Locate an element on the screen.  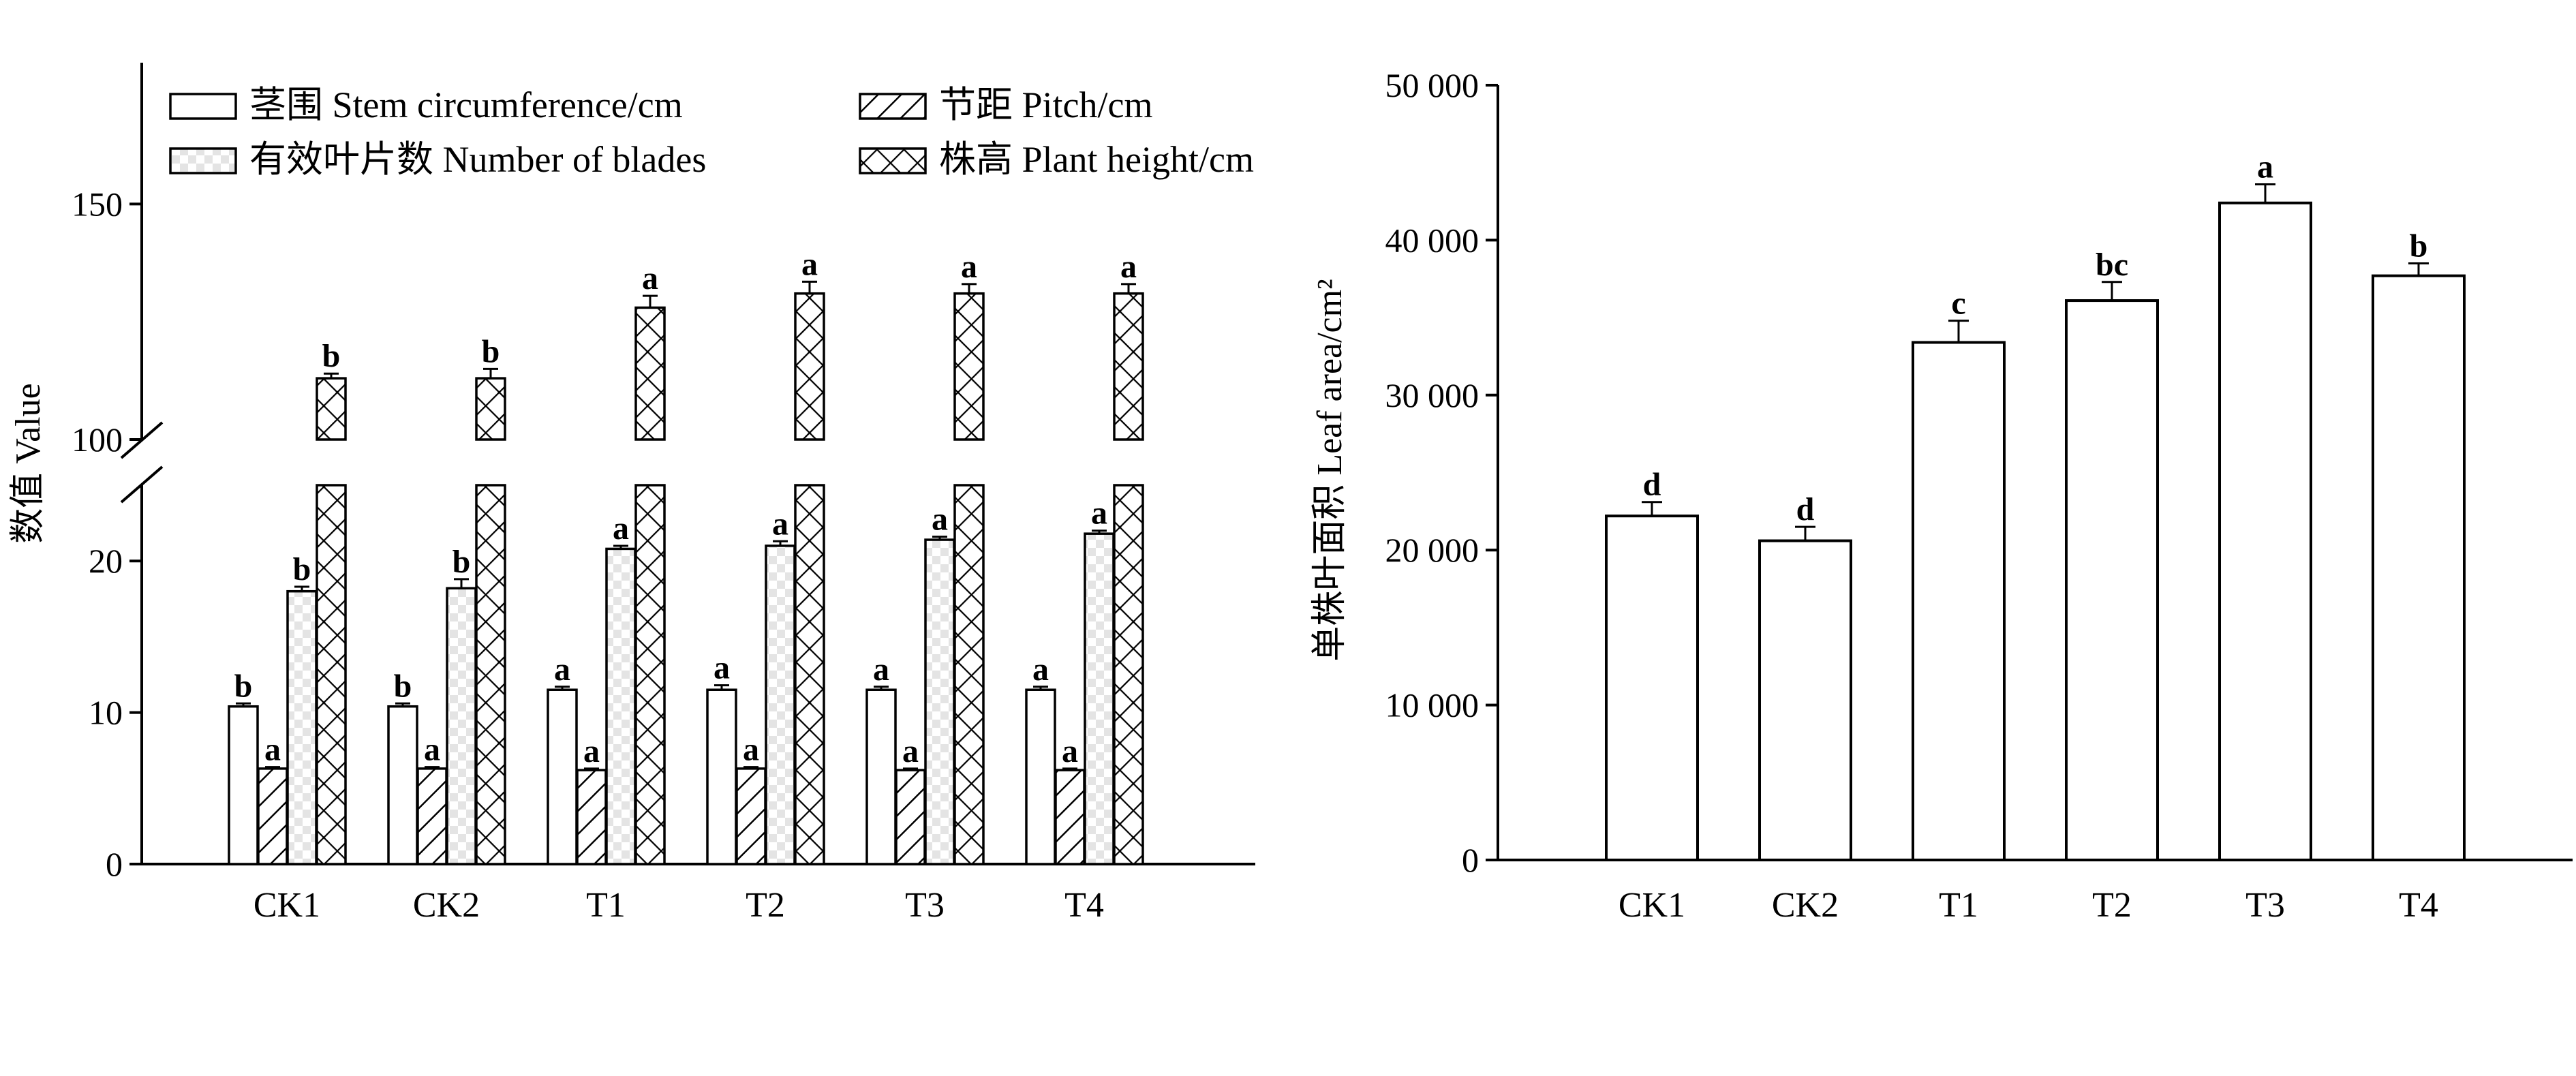
right-y-tick-label: 30 000 is located at coordinates (1432, 395).